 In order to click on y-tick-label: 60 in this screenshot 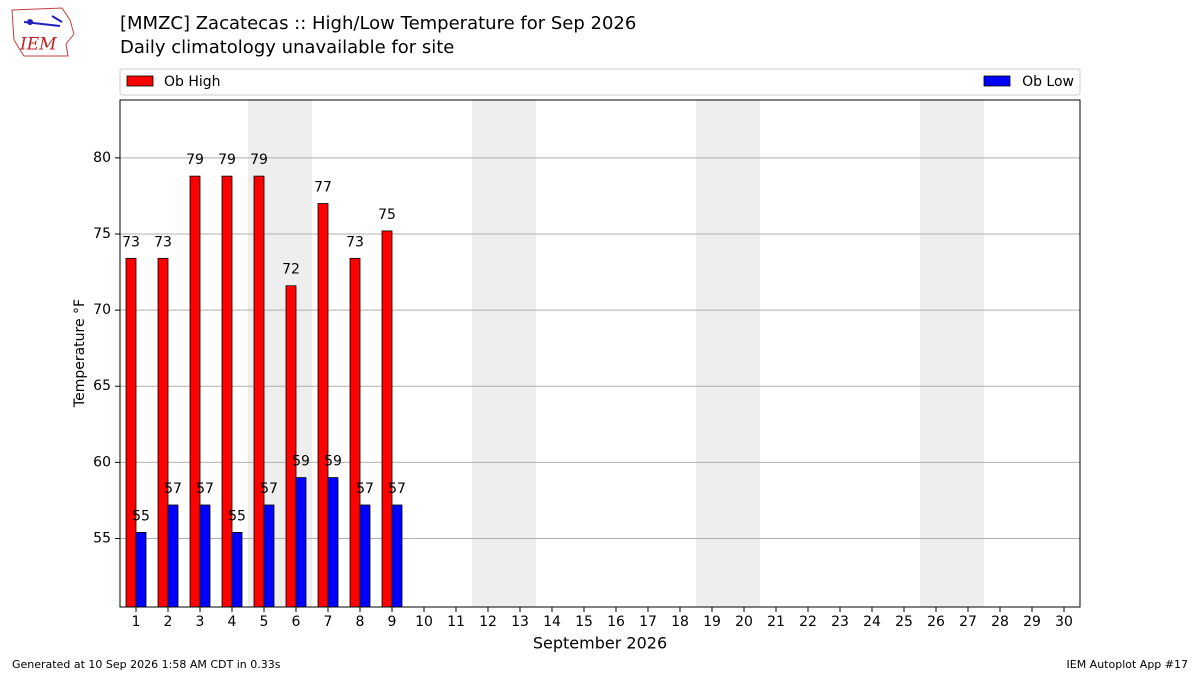, I will do `click(102, 462)`.